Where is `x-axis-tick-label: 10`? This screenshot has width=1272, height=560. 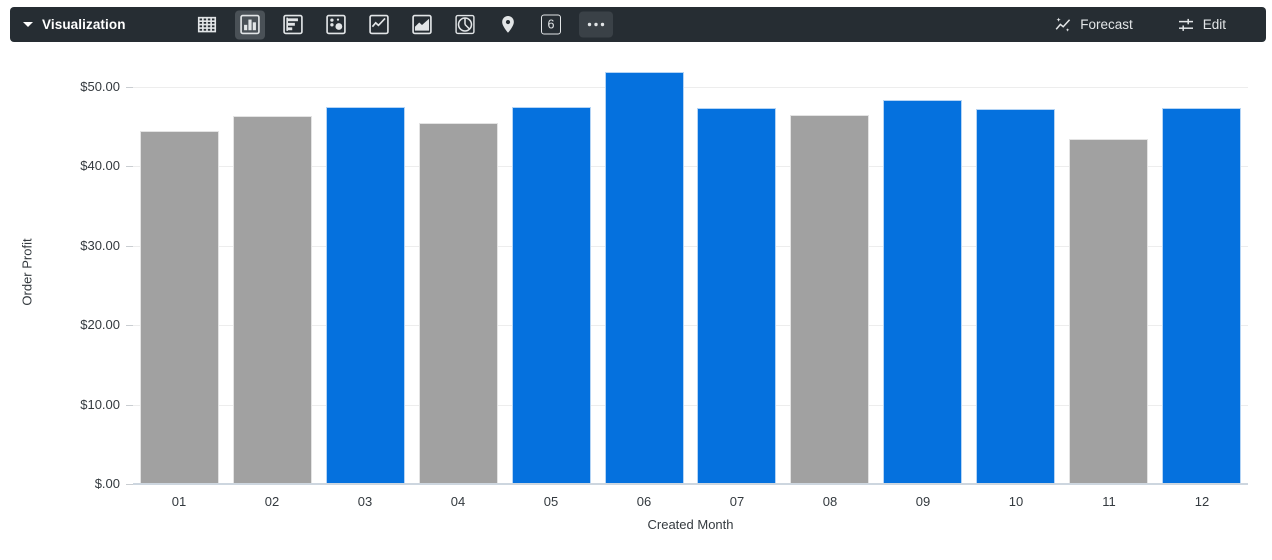
x-axis-tick-label: 10 is located at coordinates (1016, 501).